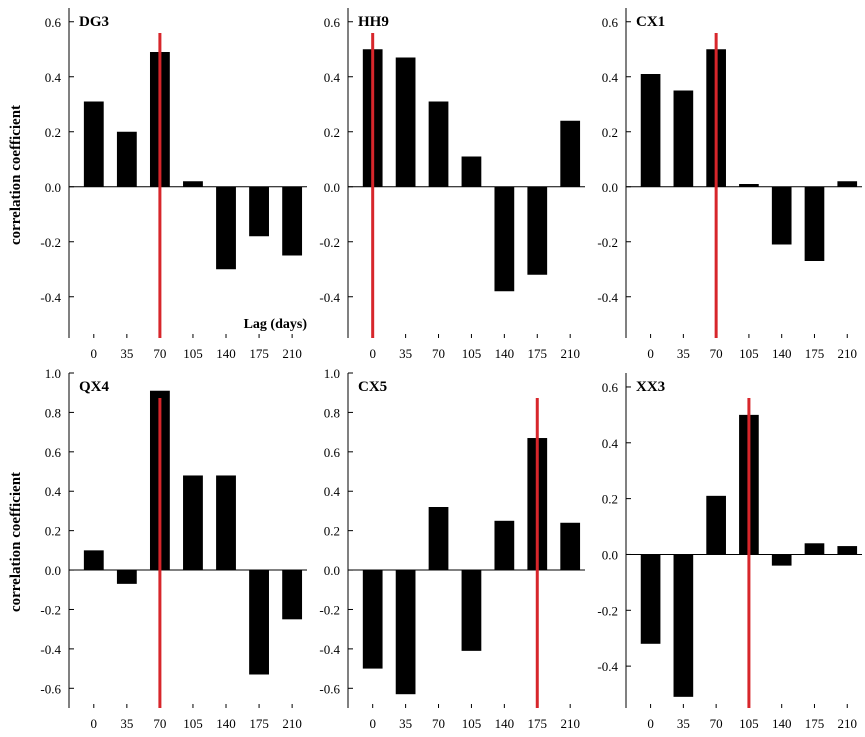 The width and height of the screenshot is (865, 737). I want to click on panel-title: XX3, so click(650, 387).